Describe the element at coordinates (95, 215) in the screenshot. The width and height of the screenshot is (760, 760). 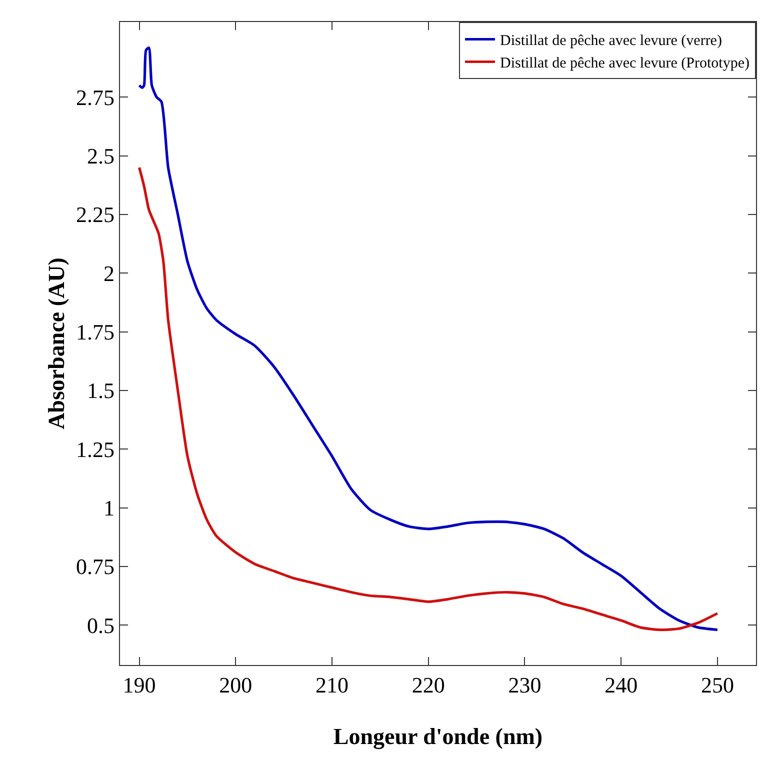
I see `y-tick-label: 2.25` at that location.